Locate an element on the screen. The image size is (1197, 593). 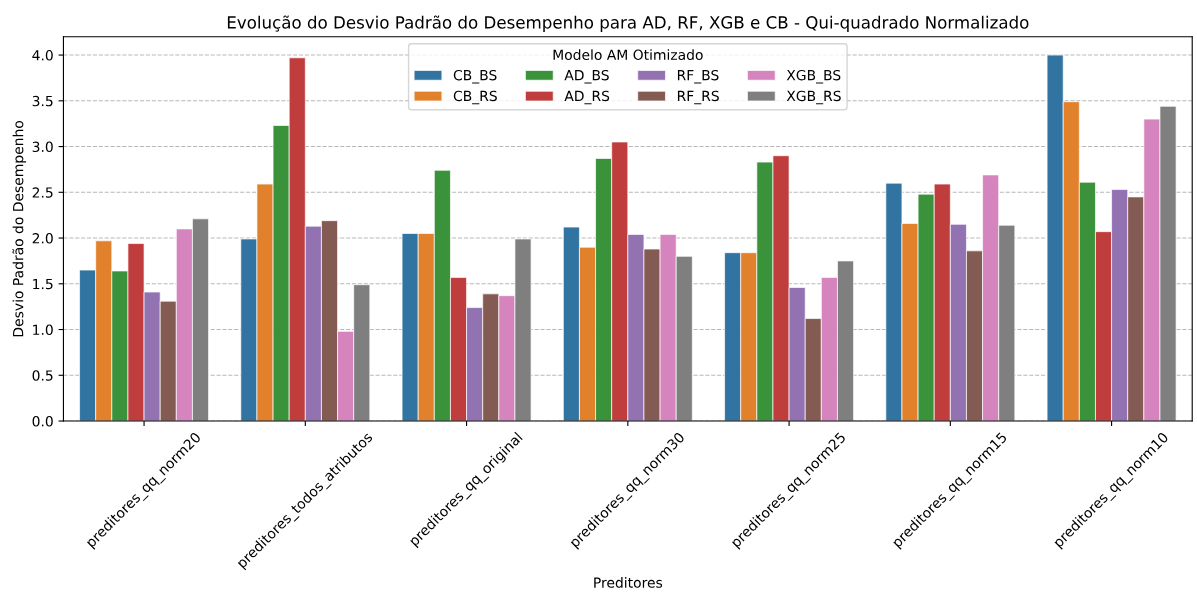
legend-label: XGB_BS is located at coordinates (813, 76).